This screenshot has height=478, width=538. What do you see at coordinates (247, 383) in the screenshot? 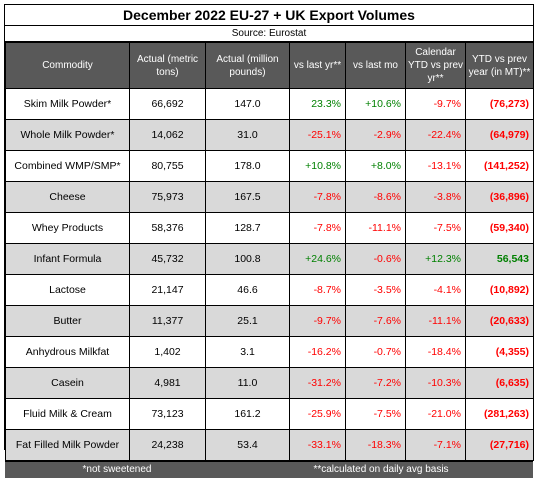
I see `cell-actual-mlb: 11.0` at bounding box center [247, 383].